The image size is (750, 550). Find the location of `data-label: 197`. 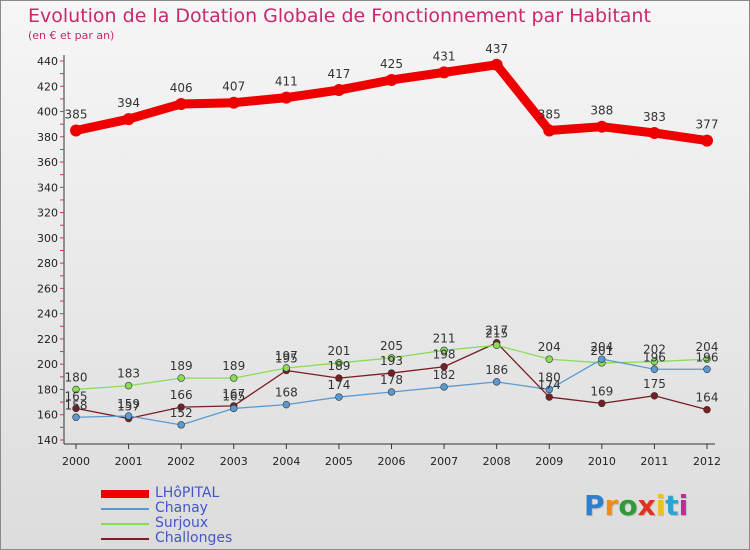

data-label: 197 is located at coordinates (286, 356).